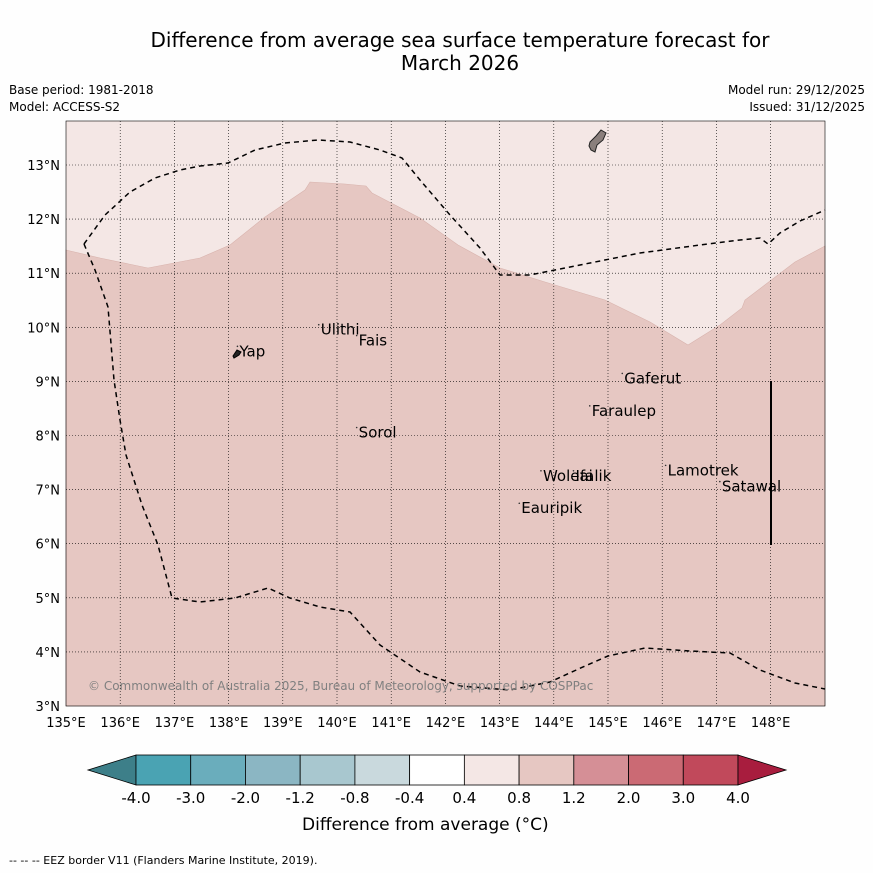 This screenshot has width=873, height=873. What do you see at coordinates (574, 798) in the screenshot?
I see `colorbar-tick-label: 1.2` at bounding box center [574, 798].